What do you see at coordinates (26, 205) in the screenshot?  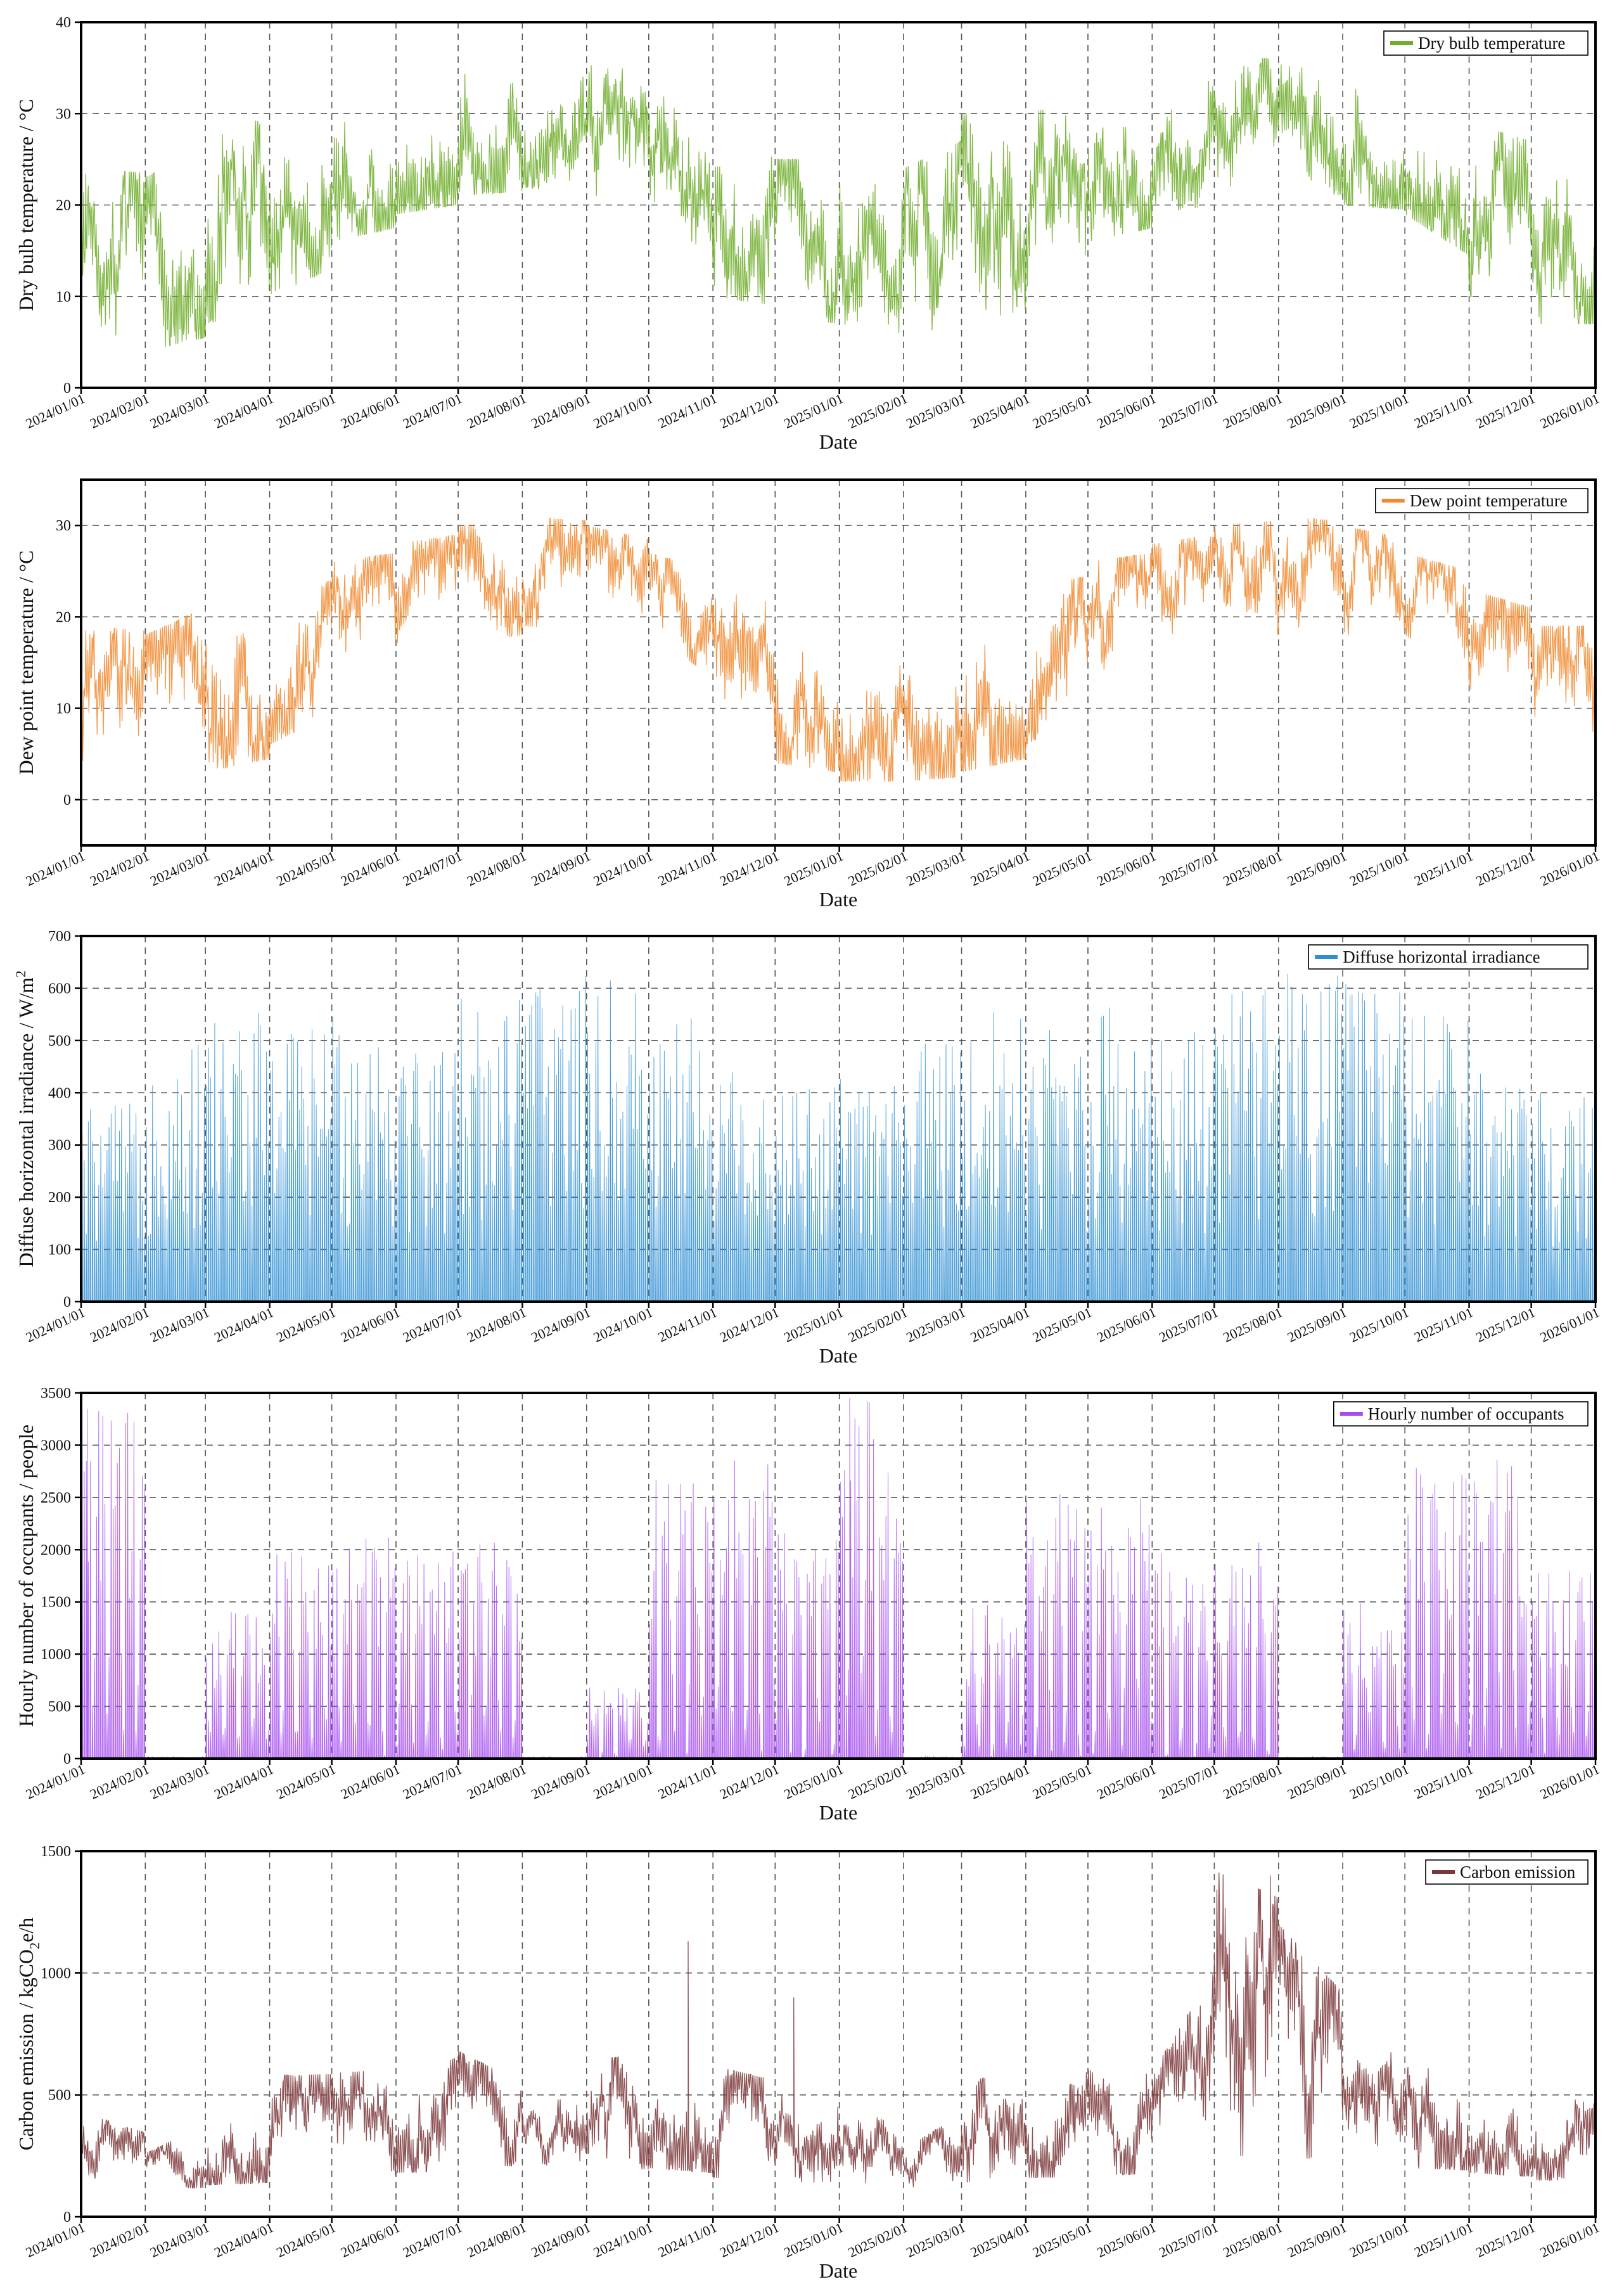 I see `y-axis-title: Dry bulb temperature / °C` at bounding box center [26, 205].